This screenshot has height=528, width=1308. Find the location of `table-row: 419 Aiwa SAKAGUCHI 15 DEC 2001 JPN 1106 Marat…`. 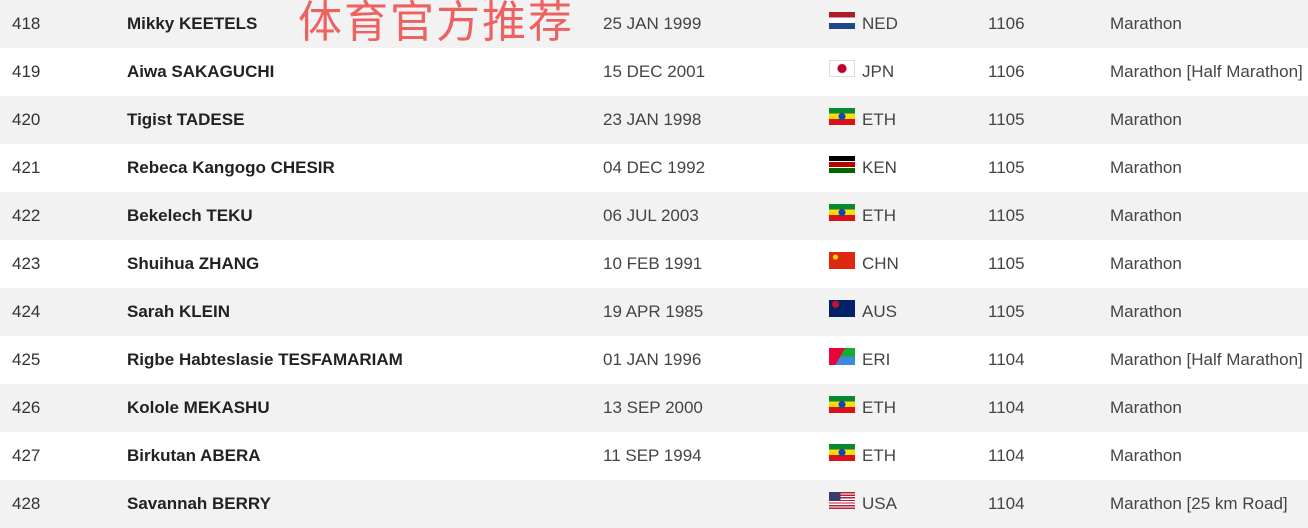

table-row: 419 Aiwa SAKAGUCHI 15 DEC 2001 JPN 1106 Marat… is located at coordinates (654, 72).